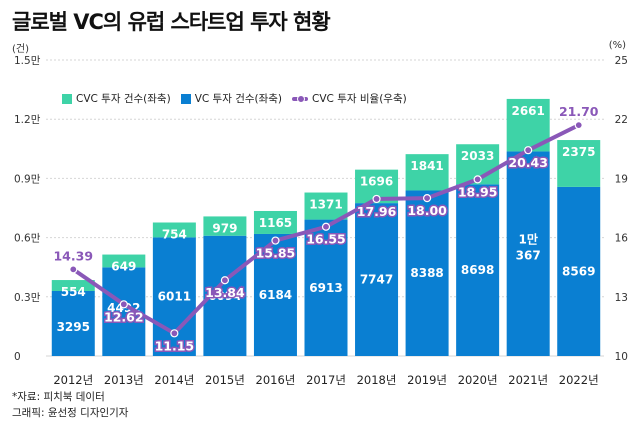 The image size is (640, 431). Describe the element at coordinates (185, 98) in the screenshot. I see `legend-swatch-vc` at that location.